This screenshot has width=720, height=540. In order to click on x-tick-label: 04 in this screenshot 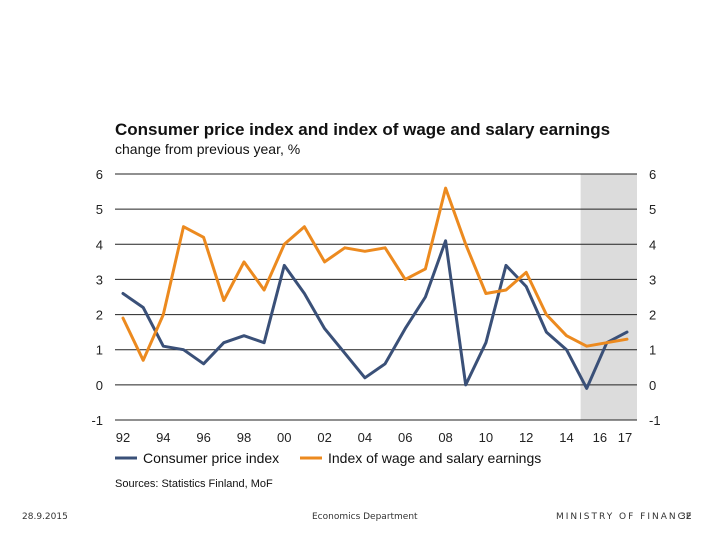, I will do `click(365, 437)`.